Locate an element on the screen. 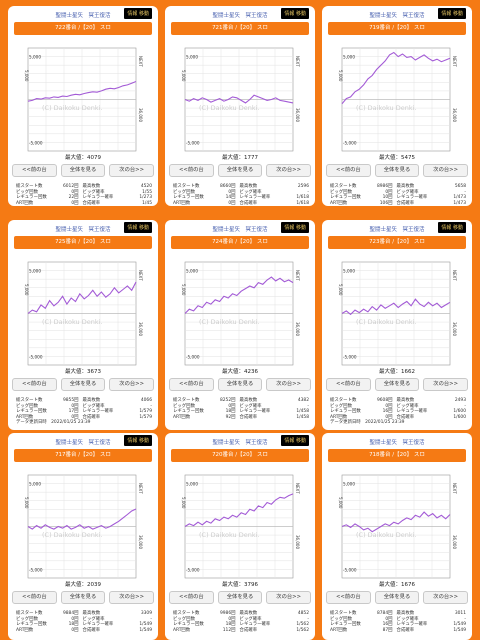  stats-cell: 8784回 is located at coordinates (384, 613).